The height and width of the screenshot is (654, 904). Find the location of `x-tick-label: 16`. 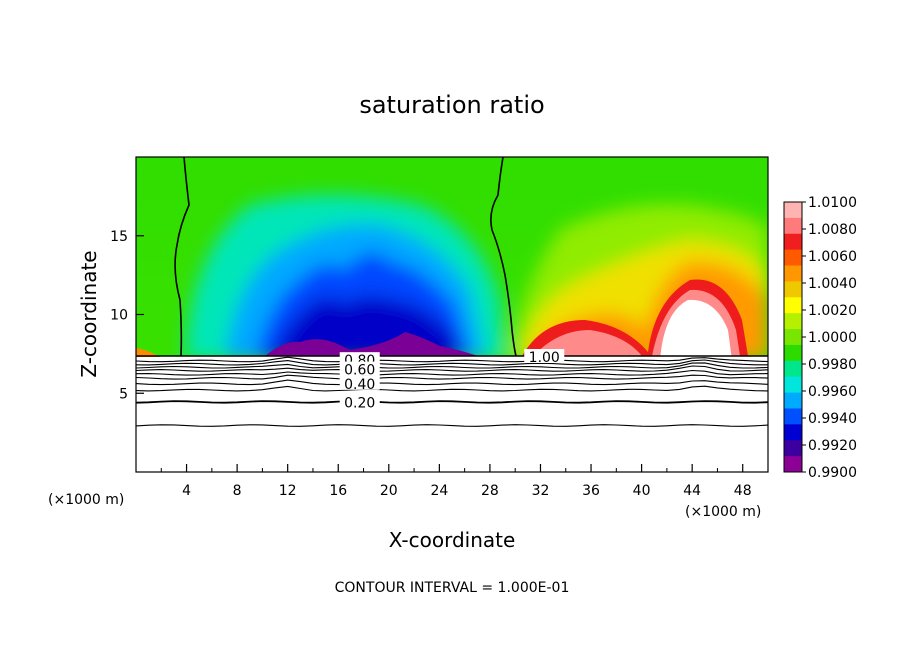

x-tick-label: 16 is located at coordinates (338, 491).